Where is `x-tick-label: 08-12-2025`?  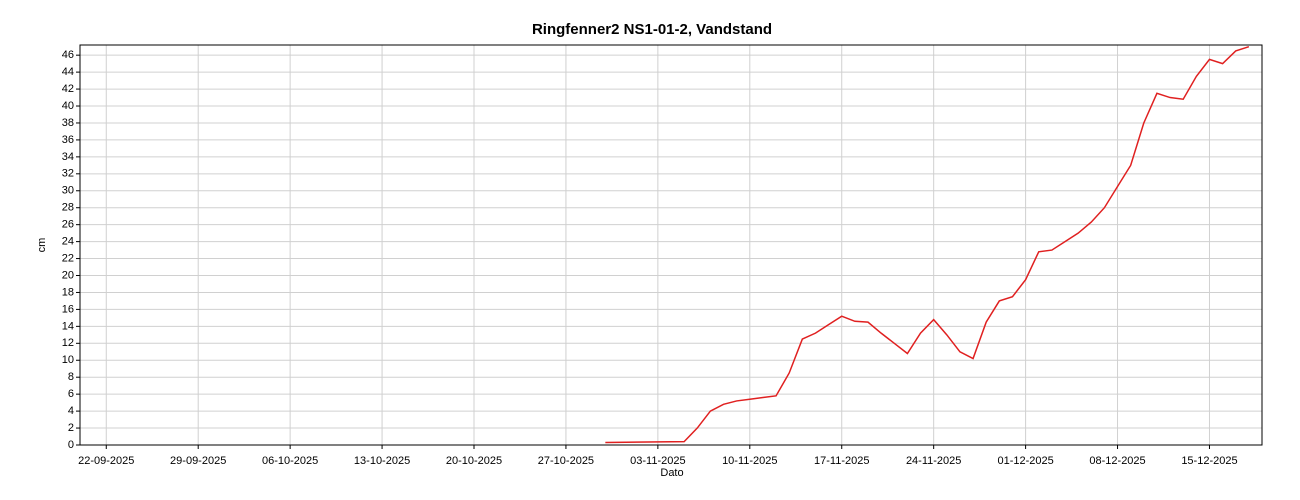 x-tick-label: 08-12-2025 is located at coordinates (1117, 461).